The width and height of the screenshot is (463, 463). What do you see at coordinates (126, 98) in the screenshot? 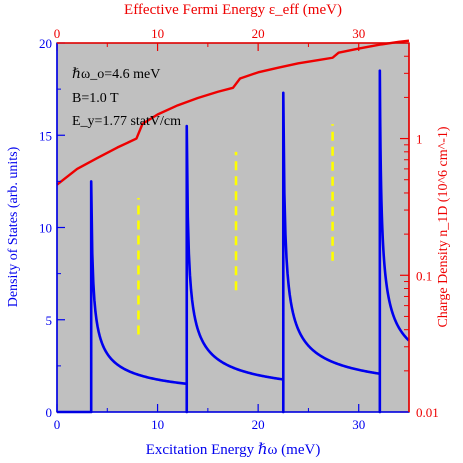
I see `annotation-block: ℏω_o=4.6 meV B=1.0 T E_y=1.77 statV/cm` at bounding box center [126, 98].